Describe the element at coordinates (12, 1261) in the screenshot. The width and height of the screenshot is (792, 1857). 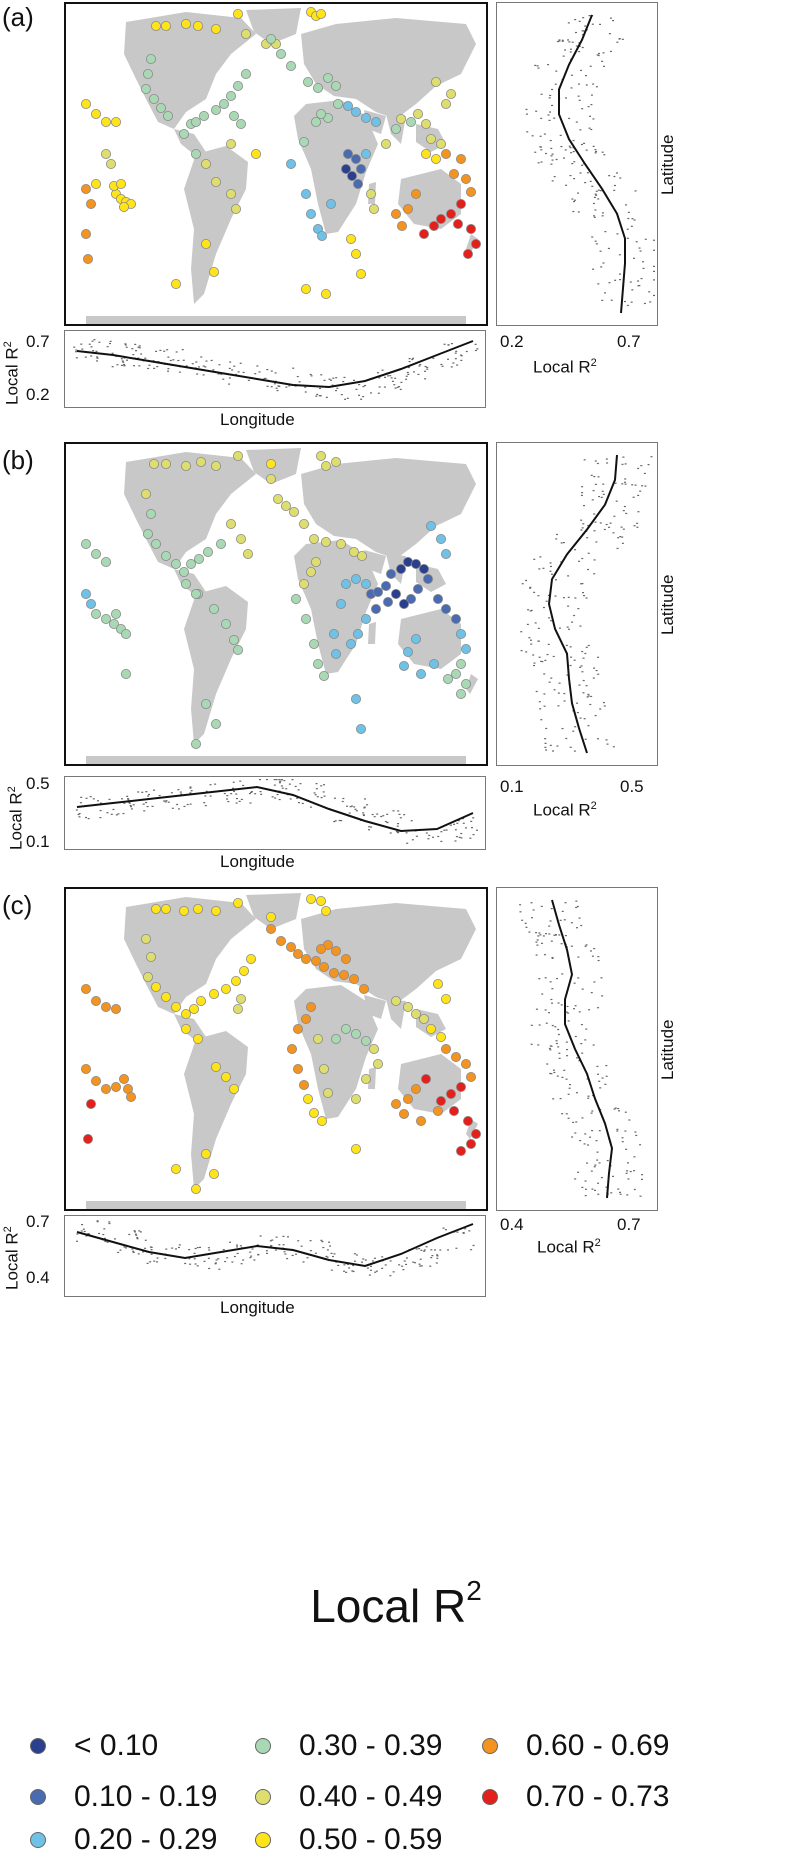
I see `local-r-text: Local R` at that location.